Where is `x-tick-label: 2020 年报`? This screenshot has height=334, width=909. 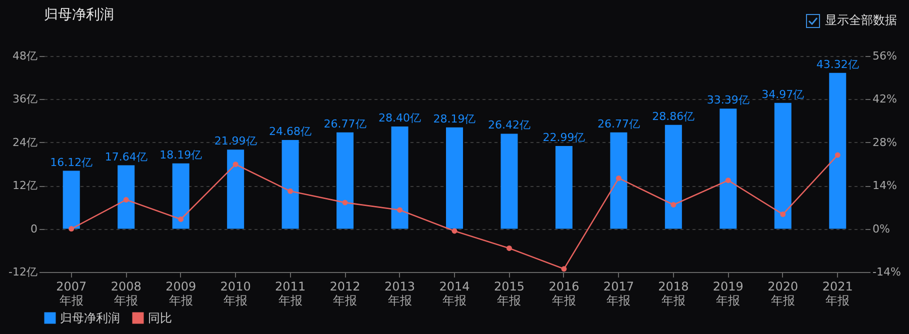
x-tick-label: 2020 年报 is located at coordinates (783, 294).